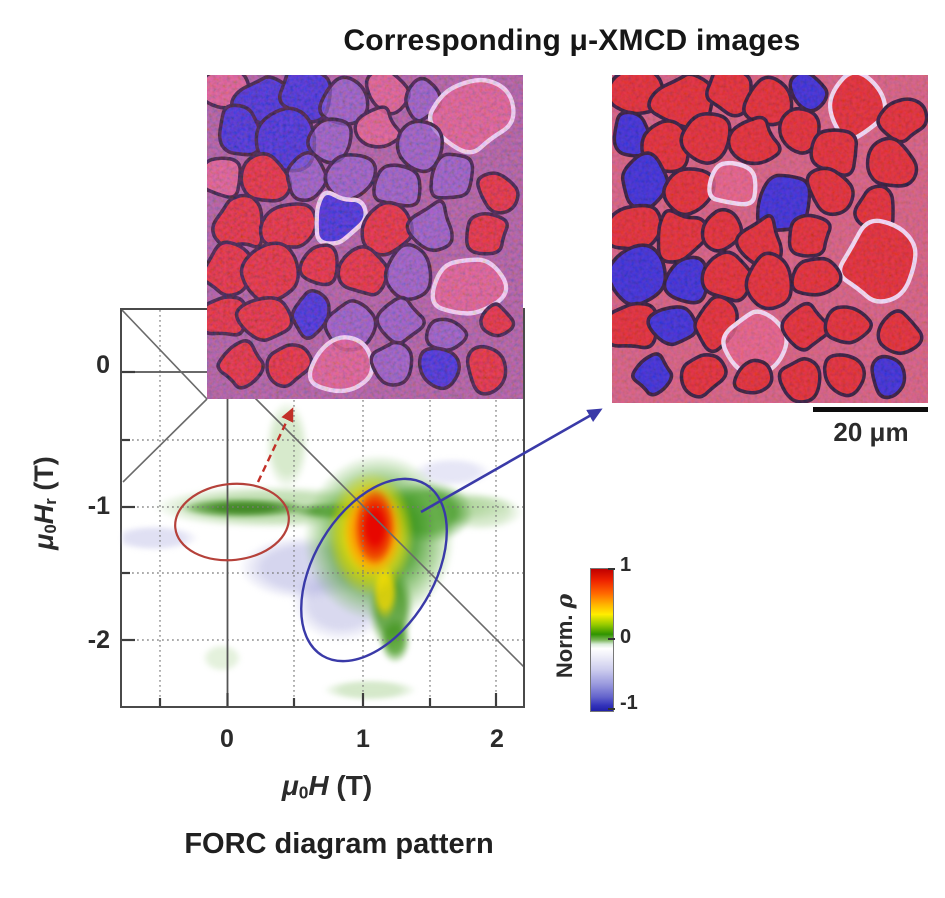 This screenshot has height=898, width=945. What do you see at coordinates (572, 40) in the screenshot?
I see `figure-title: Corresponding μ-XMCD images` at bounding box center [572, 40].